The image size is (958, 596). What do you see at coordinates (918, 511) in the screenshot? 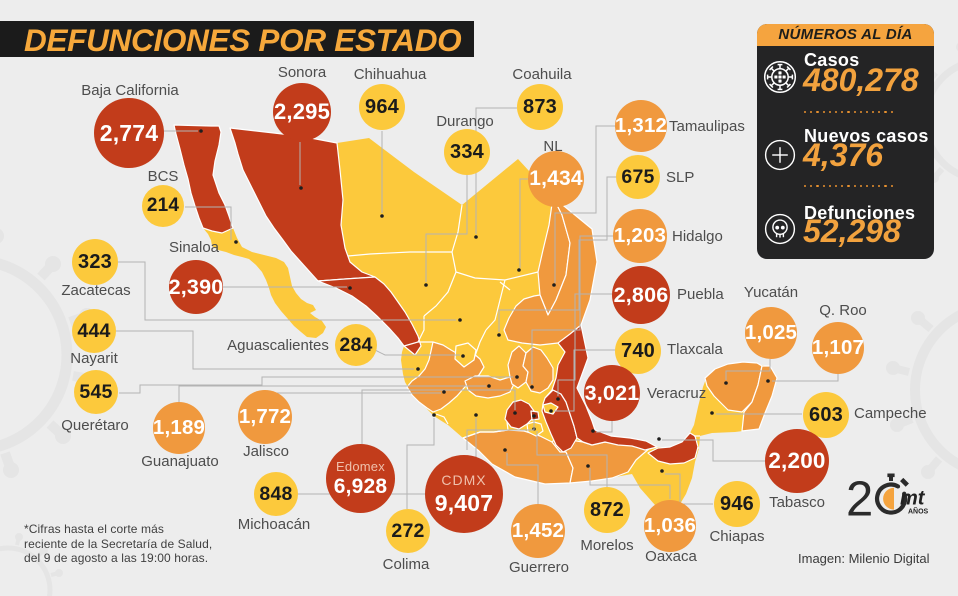
I see `svg-text: AÑOS` at bounding box center [918, 511].